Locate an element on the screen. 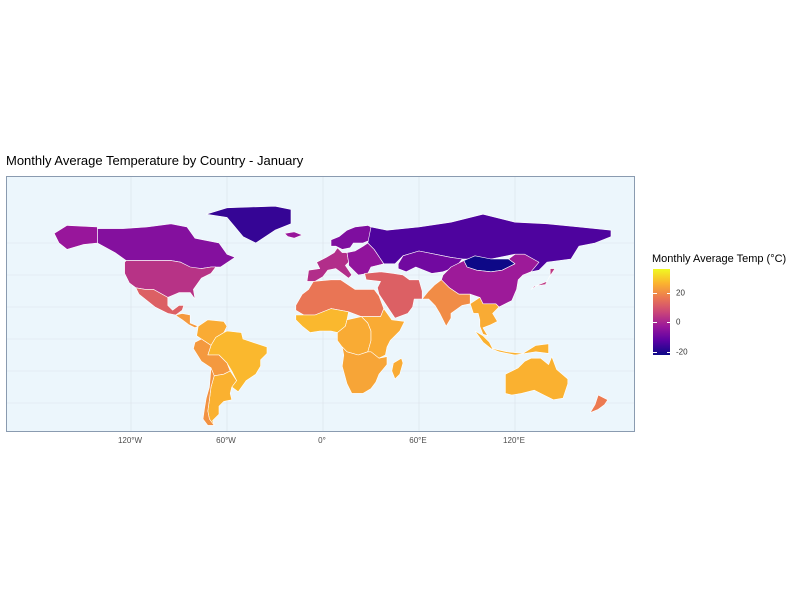 The height and width of the screenshot is (600, 800). country-greenland is located at coordinates (248, 224).